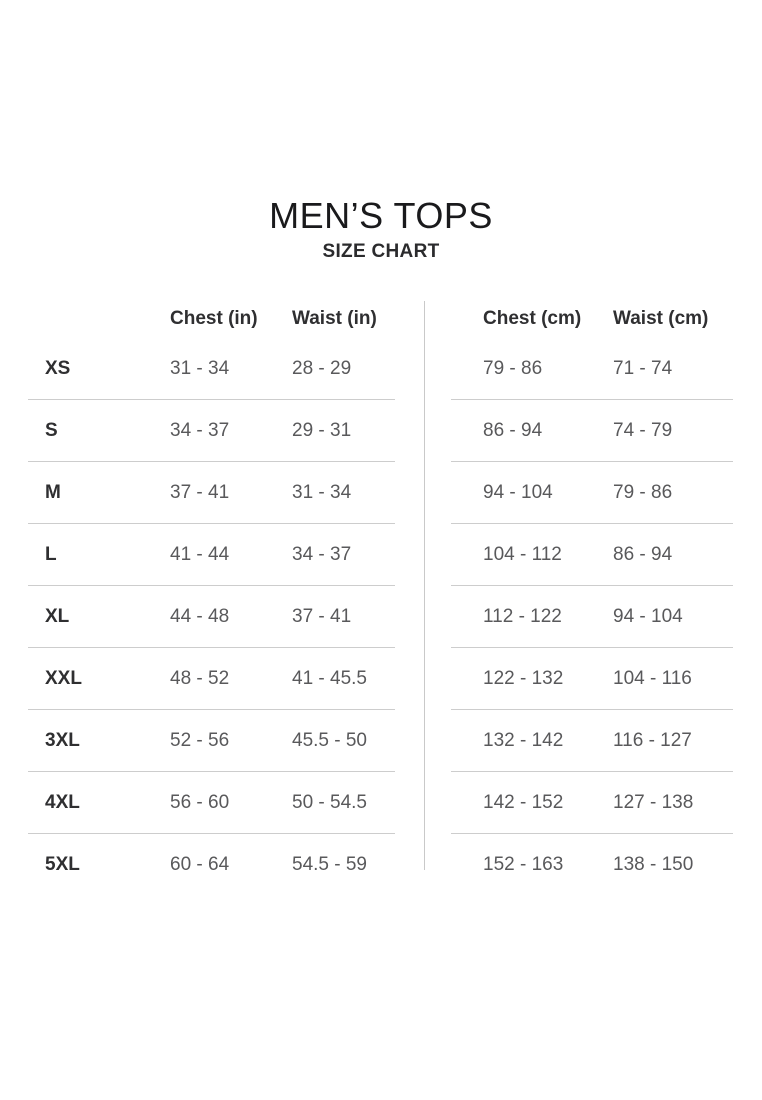 The width and height of the screenshot is (762, 1100). What do you see at coordinates (62, 740) in the screenshot?
I see `size-label: 3XL` at bounding box center [62, 740].